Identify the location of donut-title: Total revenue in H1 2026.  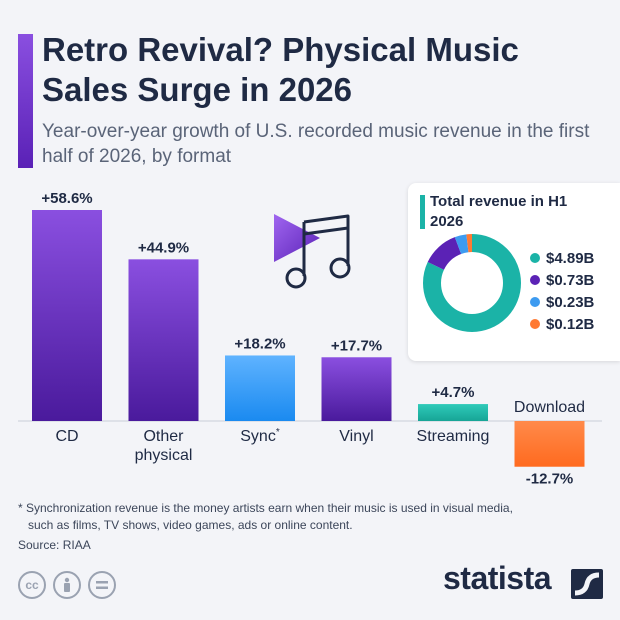
(499, 211).